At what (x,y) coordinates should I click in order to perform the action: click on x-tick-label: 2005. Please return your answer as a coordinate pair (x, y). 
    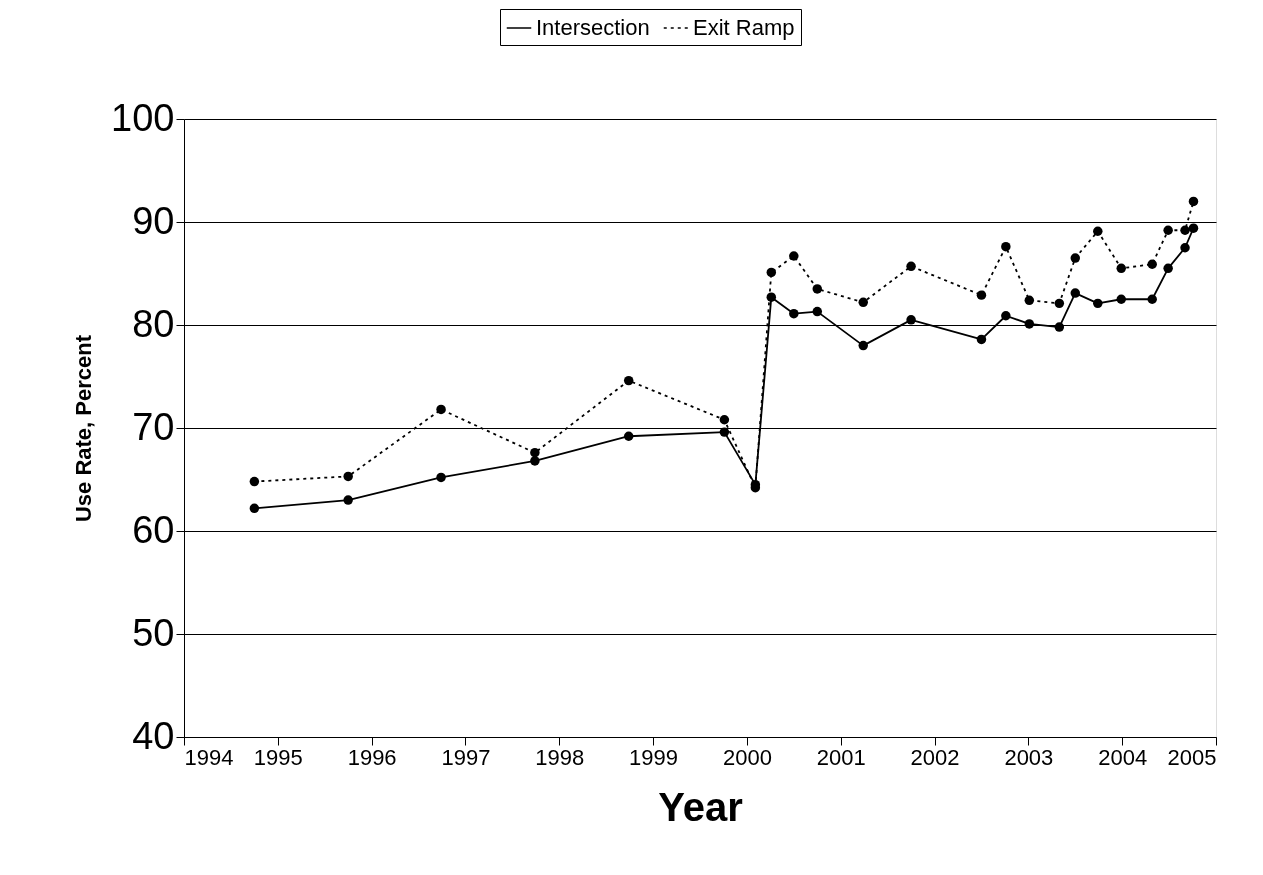
    Looking at the image, I should click on (1192, 757).